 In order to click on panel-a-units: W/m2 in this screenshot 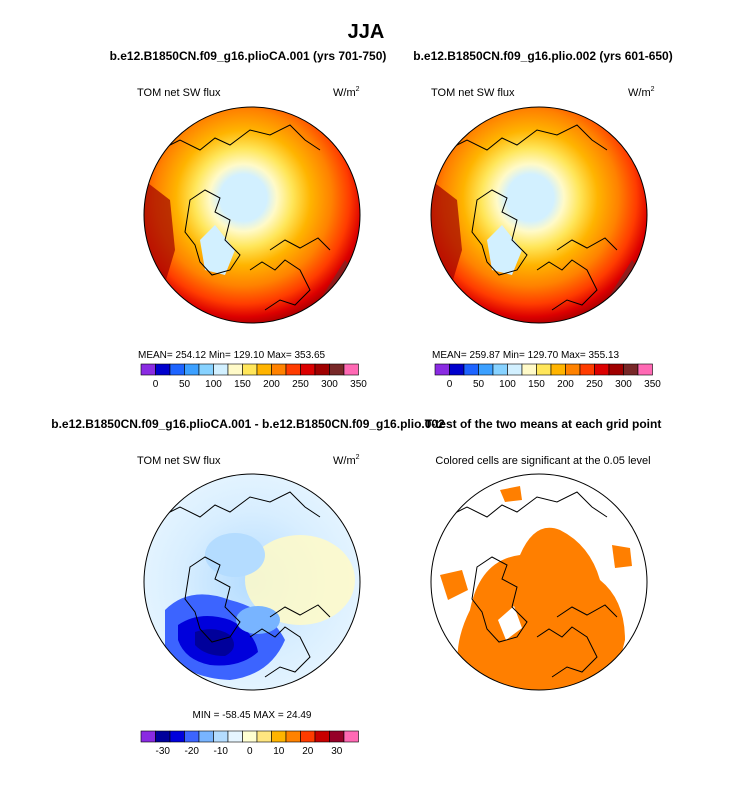, I will do `click(346, 92)`.